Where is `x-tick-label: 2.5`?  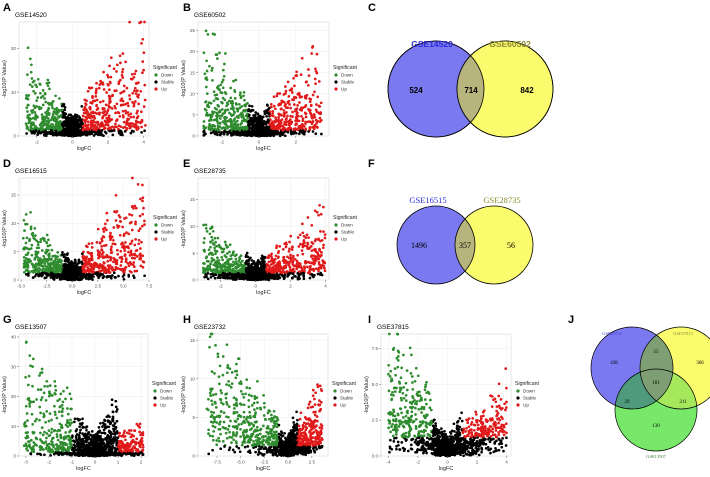 x-tick-label: 2.5 is located at coordinates (98, 286).